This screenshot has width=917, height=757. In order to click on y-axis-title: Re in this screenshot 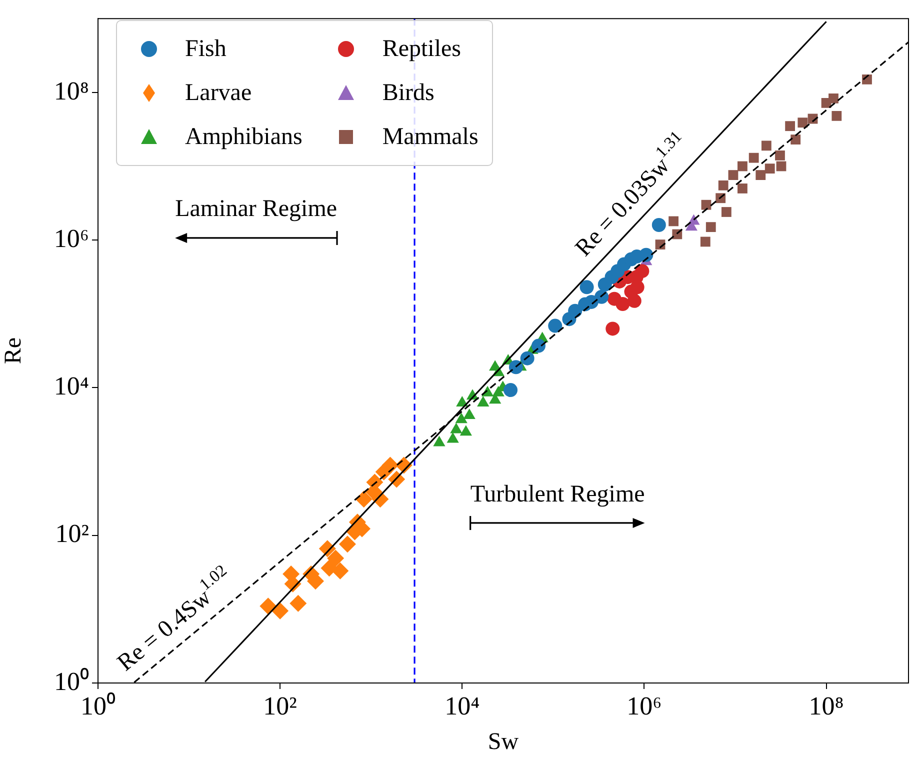, I will do `click(13, 350)`.